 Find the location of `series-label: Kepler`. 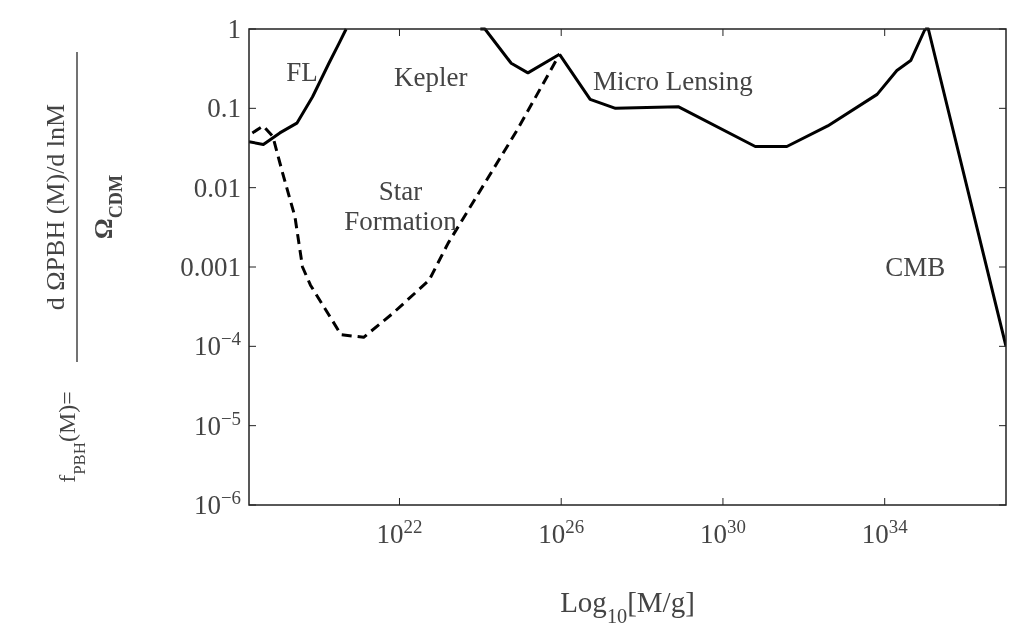

series-label: Kepler is located at coordinates (430, 76).